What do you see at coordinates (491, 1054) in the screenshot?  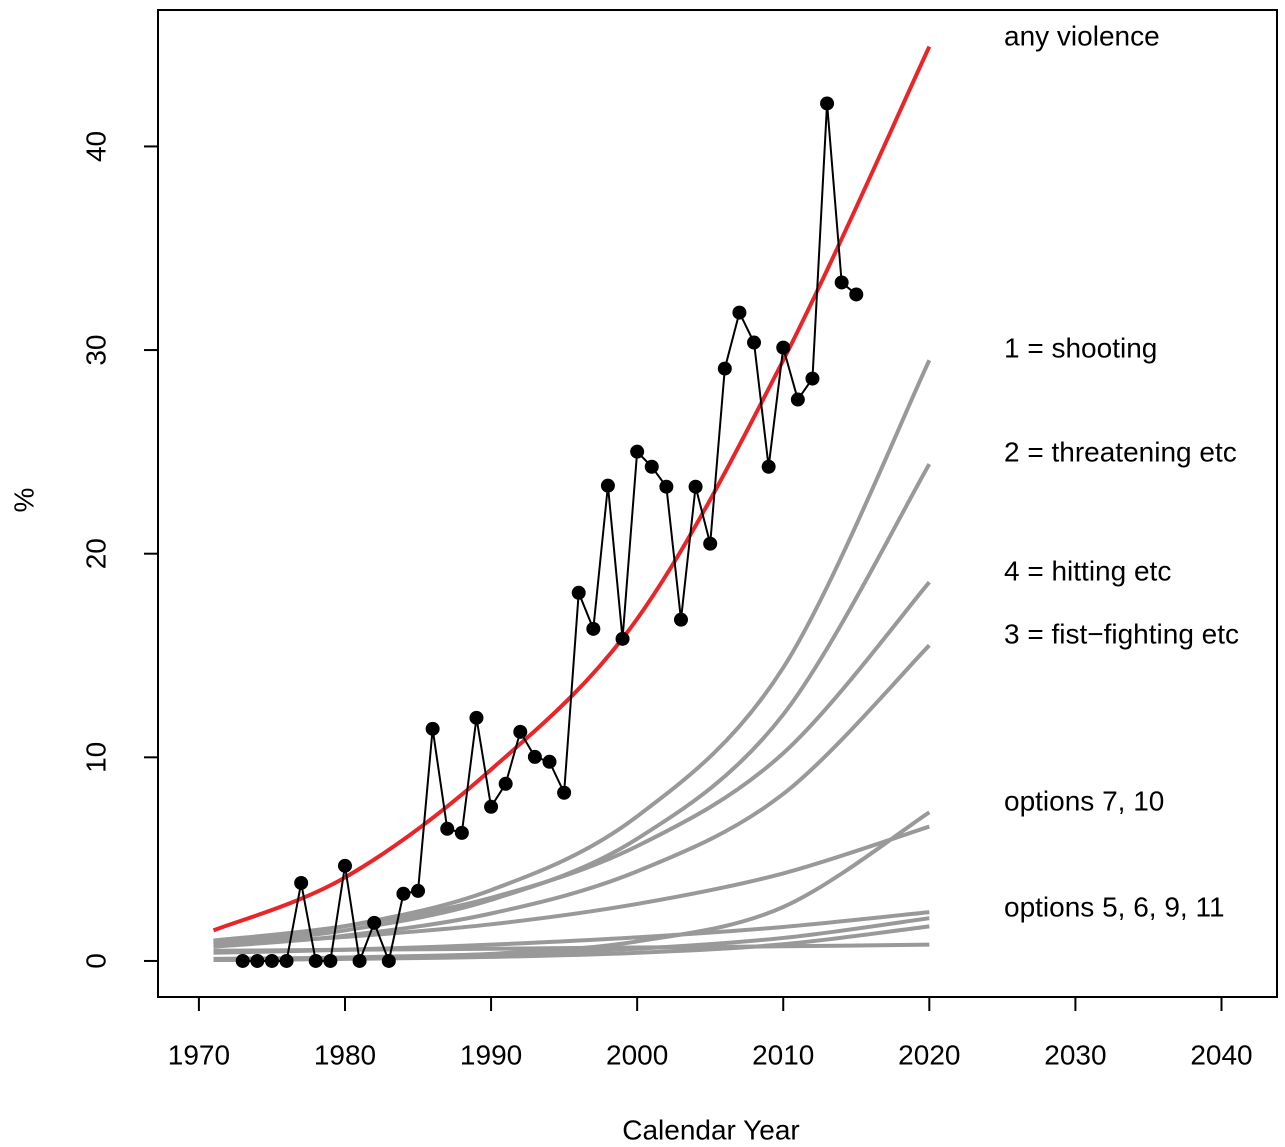 I see `x-tick-label: 1990` at bounding box center [491, 1054].